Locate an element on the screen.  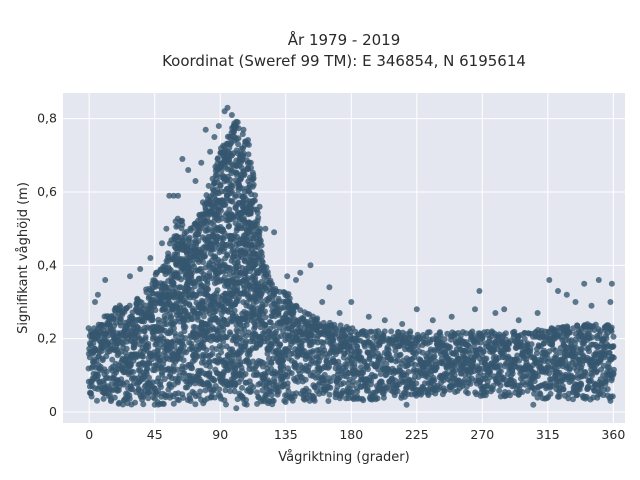
x-tick-label: 0 is located at coordinates (89, 434).